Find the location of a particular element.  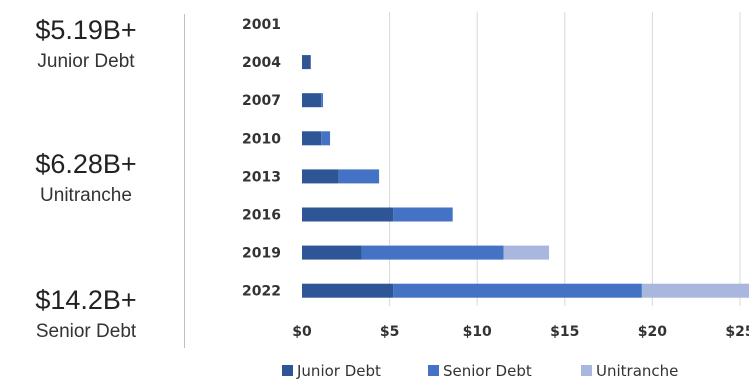

stat-value: $6.28B+ is located at coordinates (86, 164).